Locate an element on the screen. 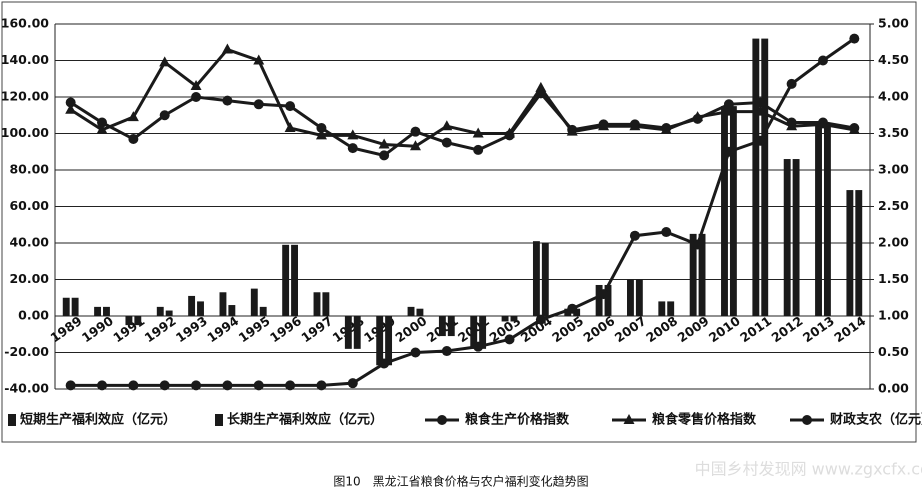 This screenshot has width=922, height=503. legend-label: 粮食生产价格指数 is located at coordinates (517, 420).